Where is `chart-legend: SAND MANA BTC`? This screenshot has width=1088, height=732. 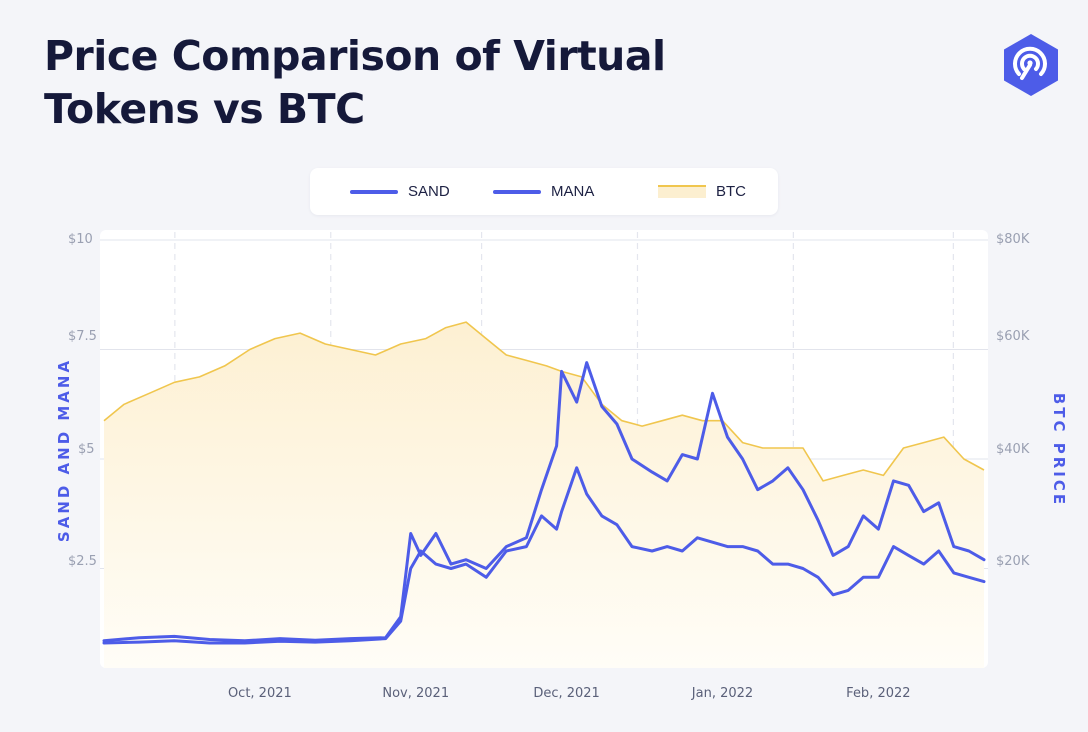
chart-legend: SAND MANA BTC is located at coordinates (544, 191).